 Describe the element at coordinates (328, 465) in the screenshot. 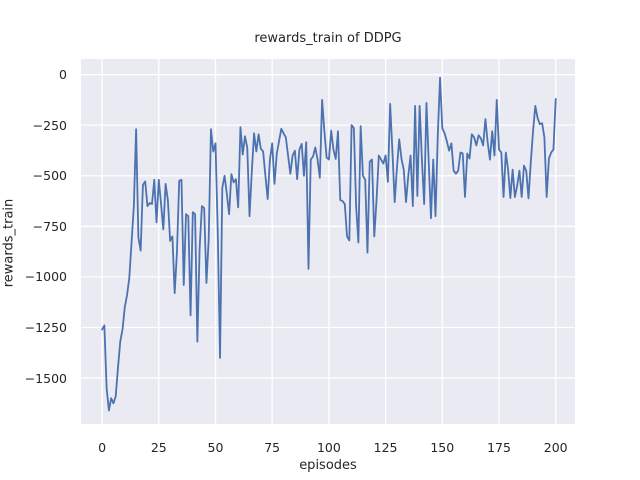

I see `x-axis-label: episodes` at that location.